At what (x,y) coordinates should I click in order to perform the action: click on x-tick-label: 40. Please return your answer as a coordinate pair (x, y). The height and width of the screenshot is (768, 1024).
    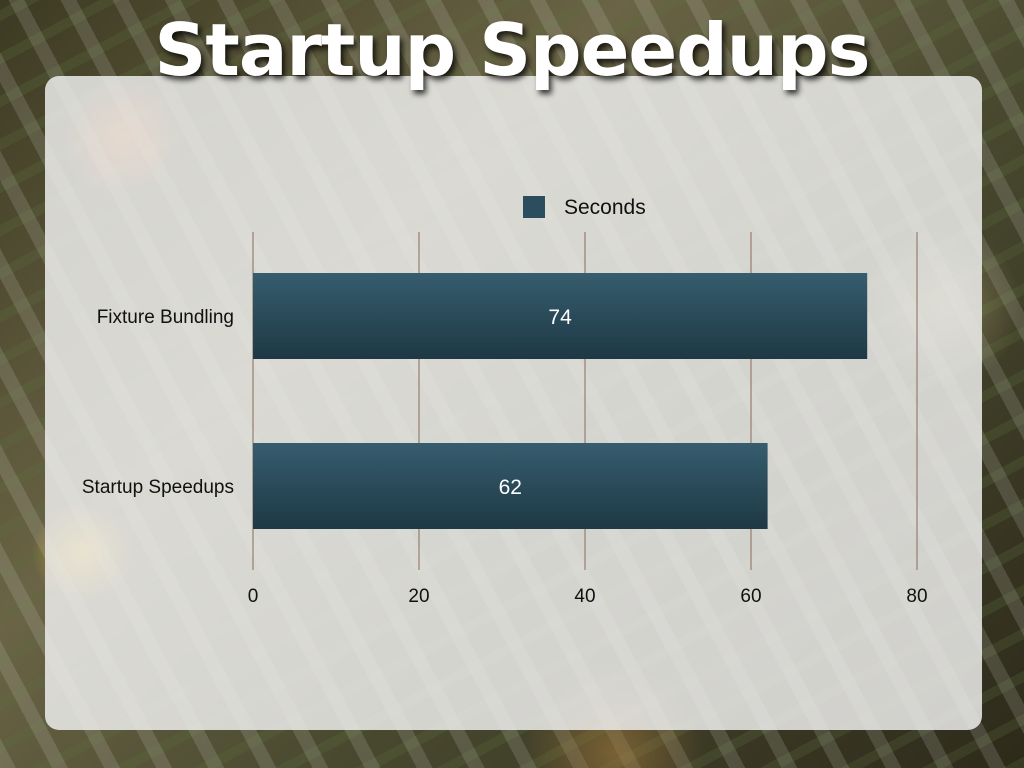
    Looking at the image, I should click on (584, 596).